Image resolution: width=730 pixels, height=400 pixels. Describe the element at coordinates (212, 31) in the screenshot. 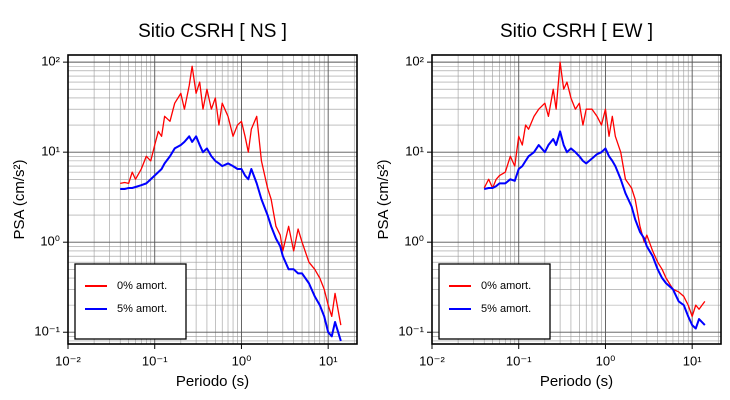

I see `chart-title: Sitio CSRH [ NS ]` at that location.